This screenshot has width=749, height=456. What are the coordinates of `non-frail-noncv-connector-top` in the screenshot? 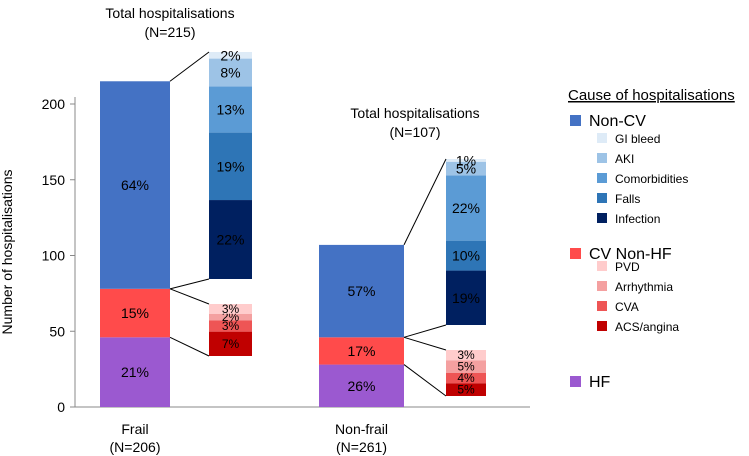 It's located at (425, 202).